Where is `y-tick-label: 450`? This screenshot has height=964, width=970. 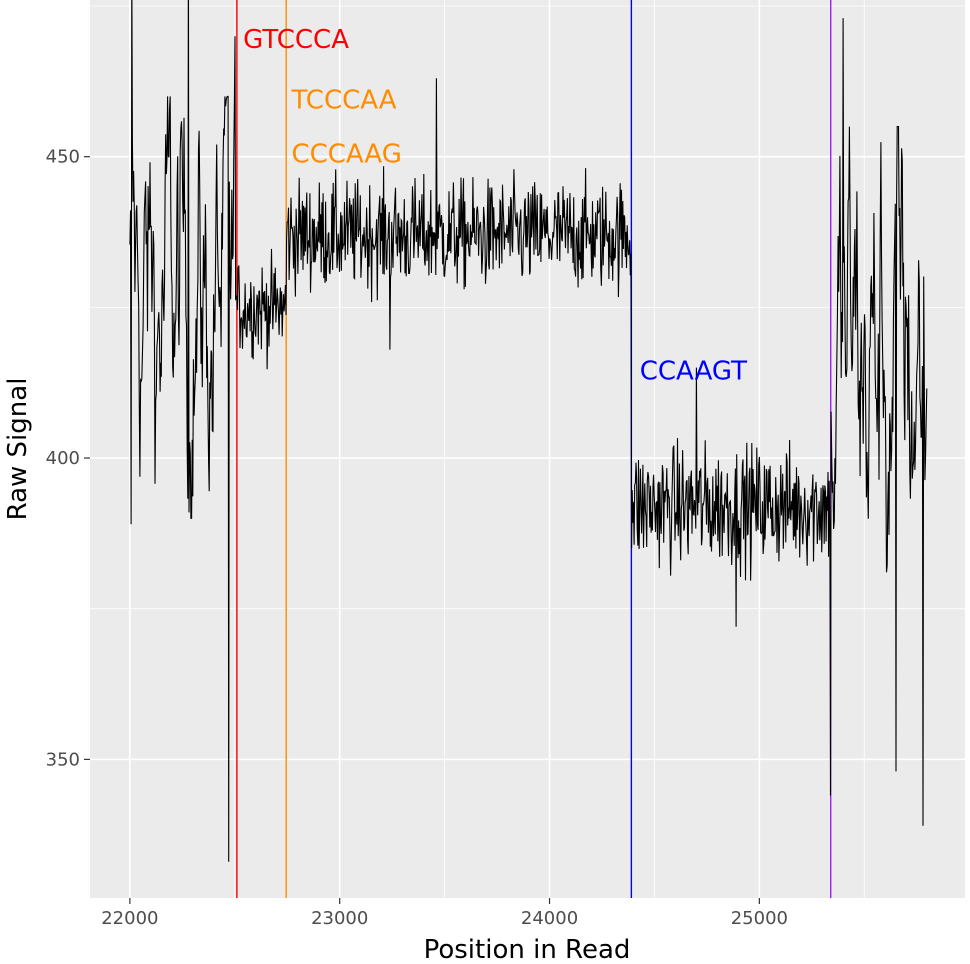 y-tick-label: 450 is located at coordinates (63, 157).